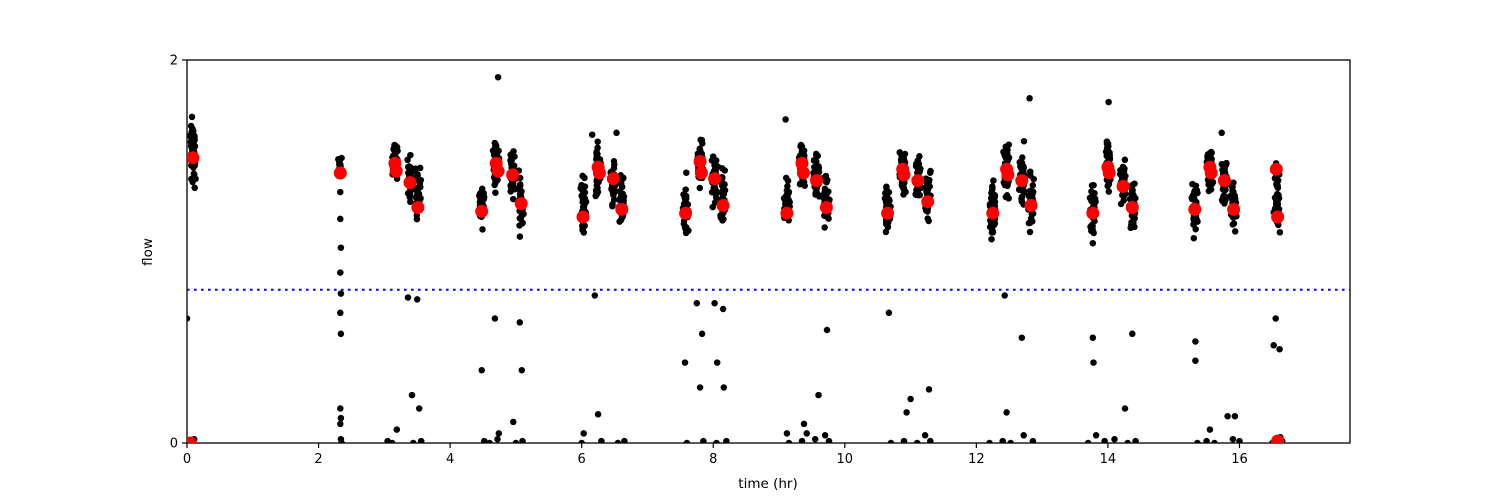 The height and width of the screenshot is (500, 1500). Describe the element at coordinates (1239, 459) in the screenshot. I see `x-tick-label: 16` at that location.